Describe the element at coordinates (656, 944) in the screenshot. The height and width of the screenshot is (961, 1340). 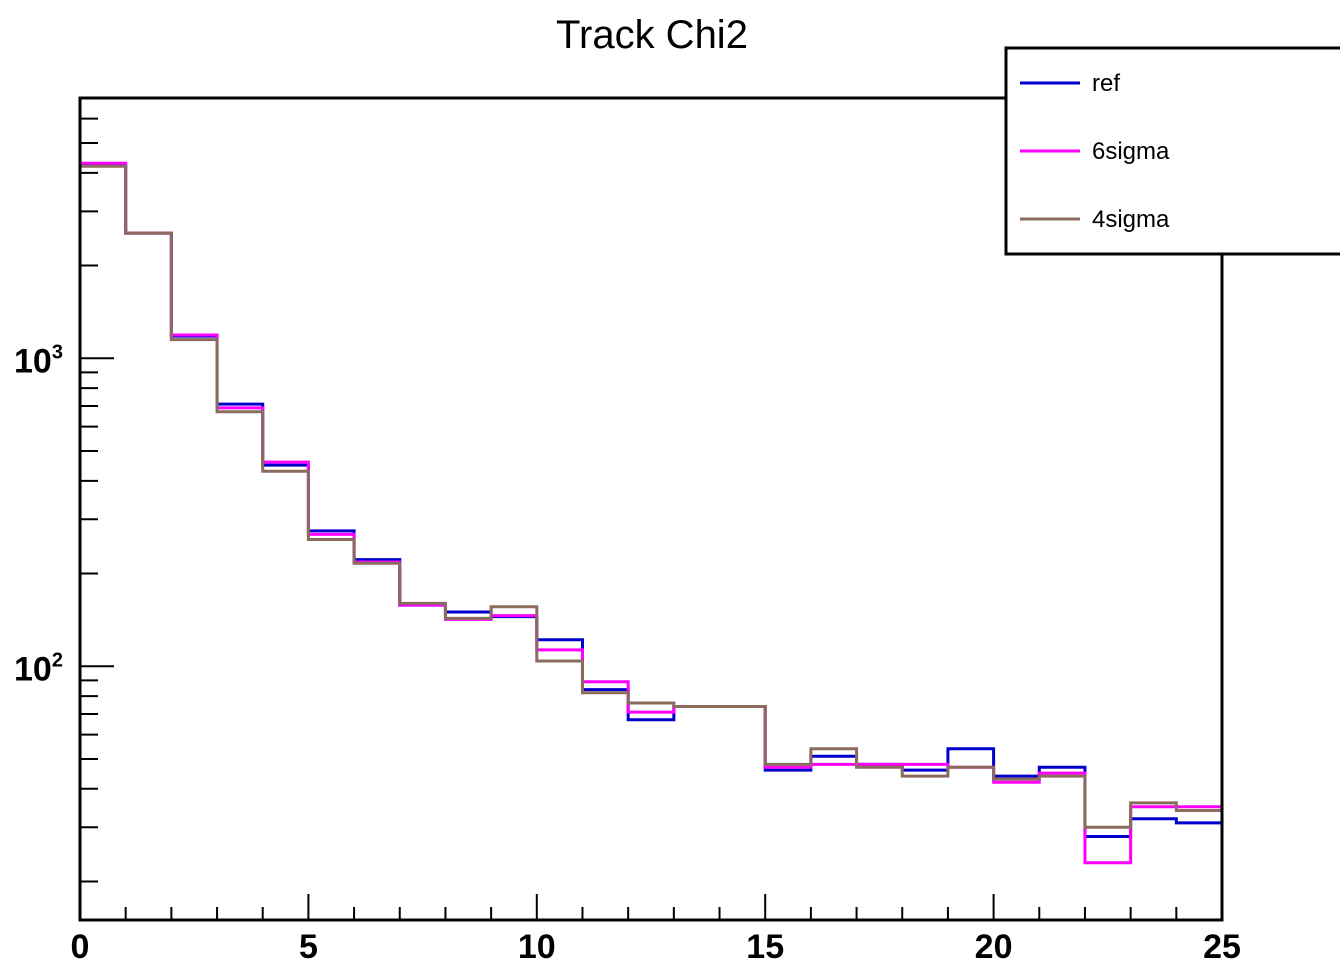
I see `x-tick-labels: 0 5 10 15 20 25` at that location.